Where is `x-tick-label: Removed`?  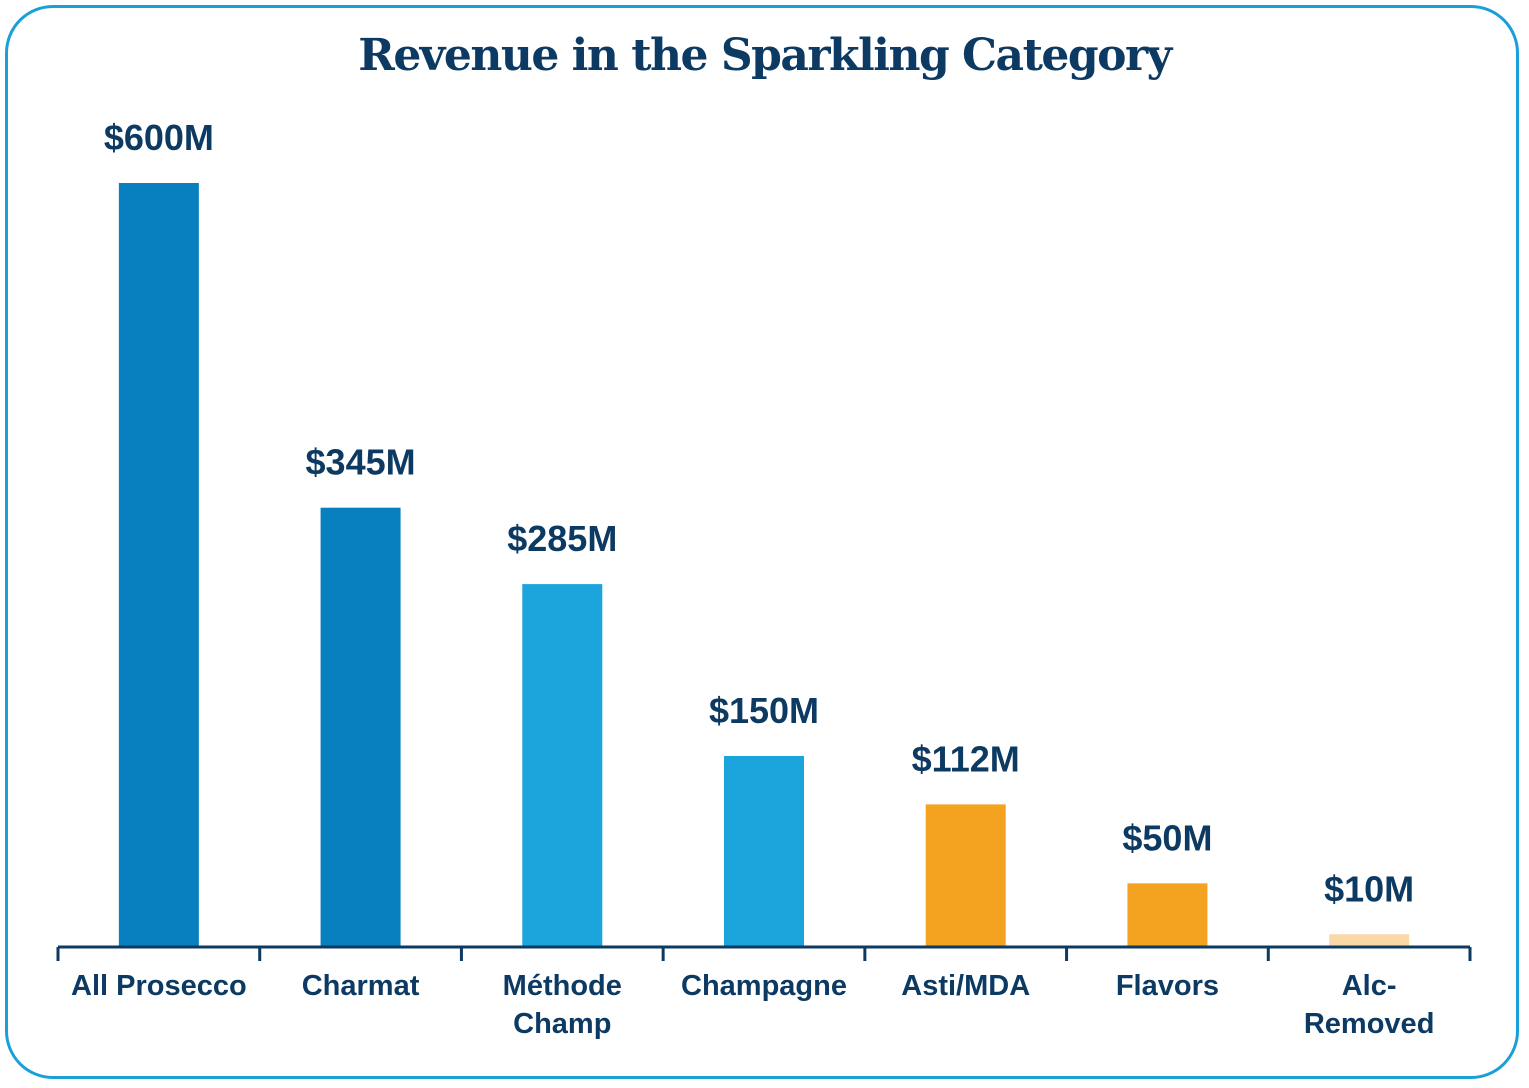
x-tick-label: Removed is located at coordinates (1369, 1024).